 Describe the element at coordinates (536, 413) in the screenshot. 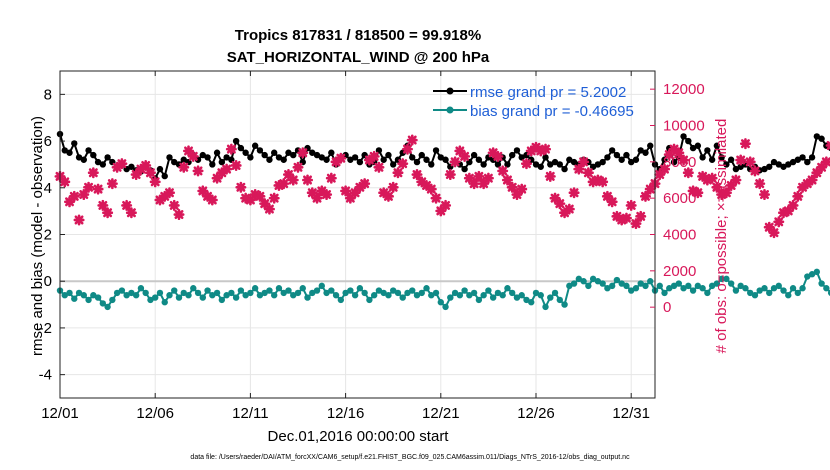

I see `x-tick-label: 12/26` at that location.